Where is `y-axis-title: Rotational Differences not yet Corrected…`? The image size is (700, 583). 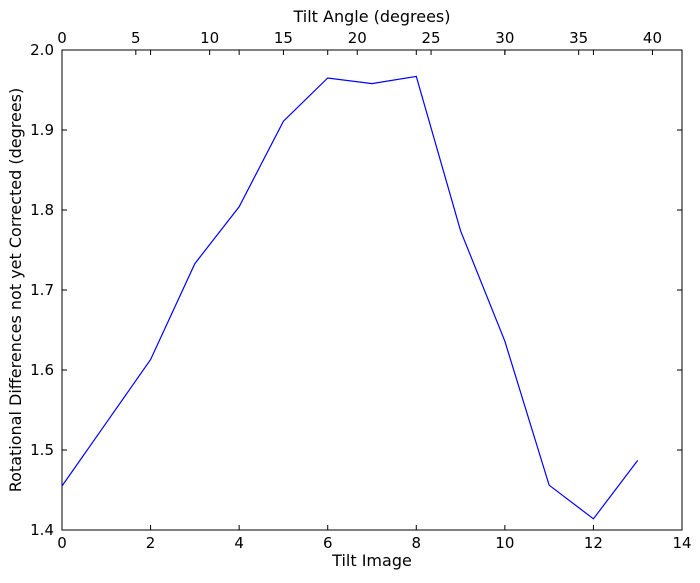 y-axis-title: Rotational Differences not yet Corrected… is located at coordinates (15, 290).